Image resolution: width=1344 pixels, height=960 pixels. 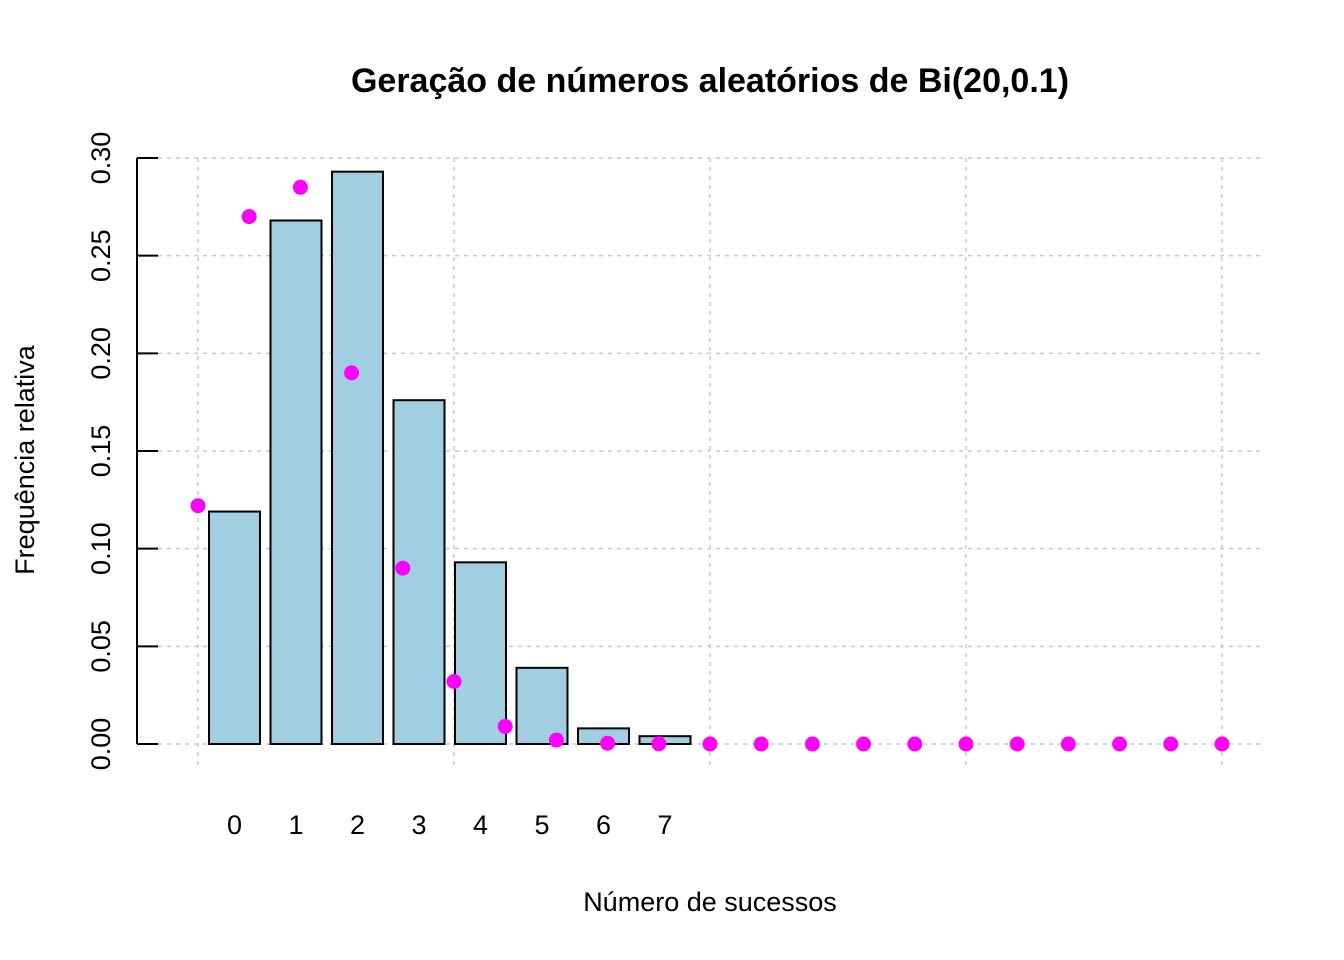 I want to click on x-tick-label-3: 3, so click(x=418, y=825).